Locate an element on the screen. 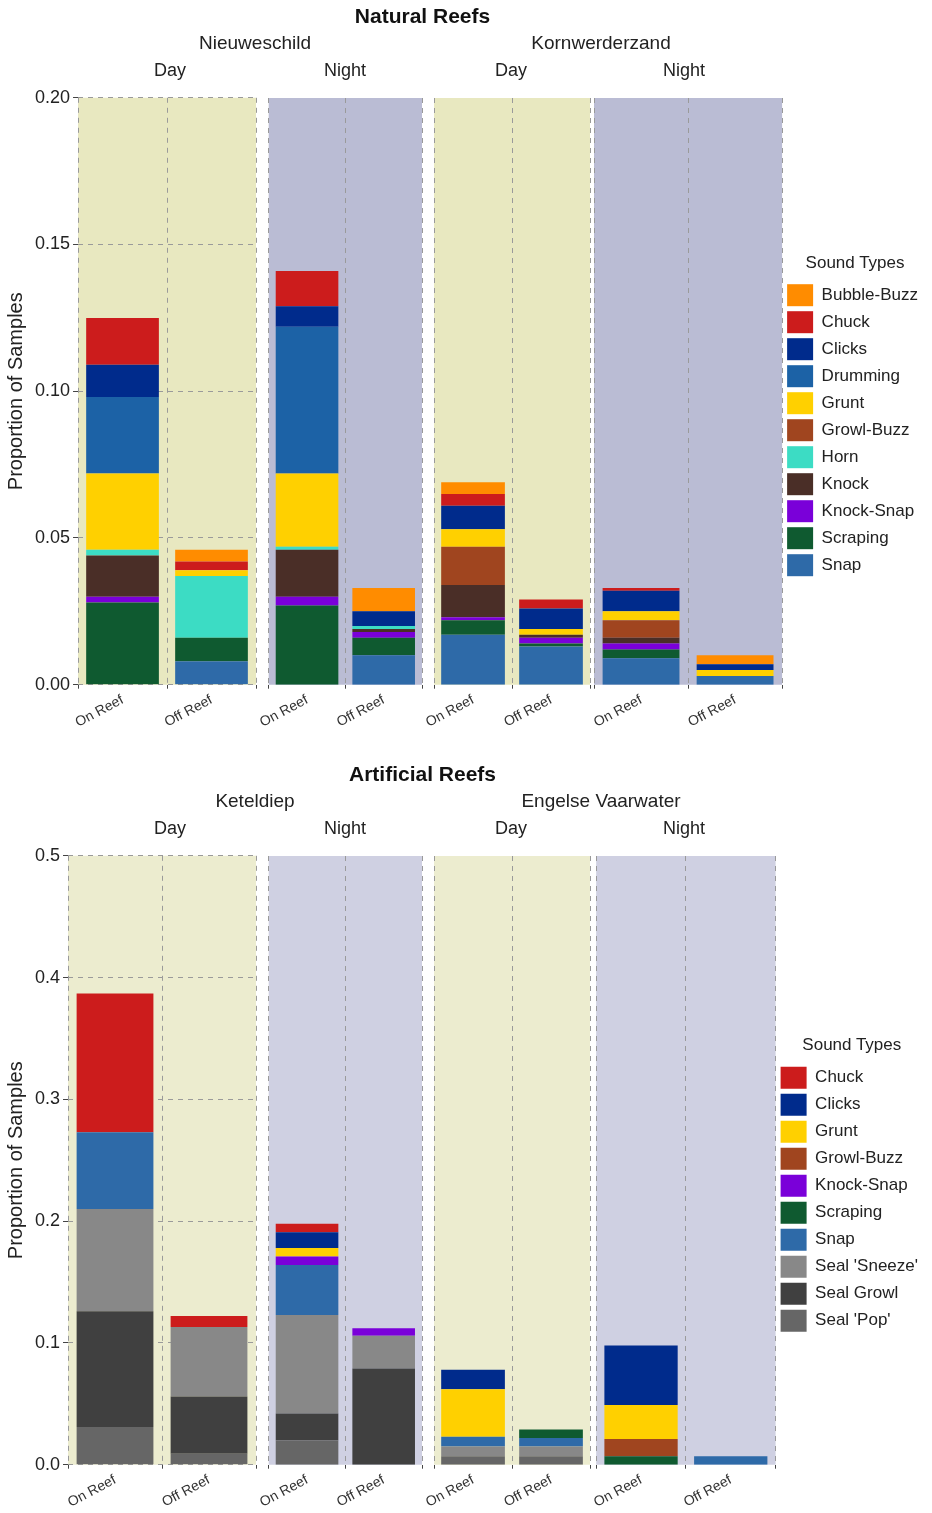 This screenshot has width=932, height=1513. legend-label: Growl-Buzz is located at coordinates (865, 429).